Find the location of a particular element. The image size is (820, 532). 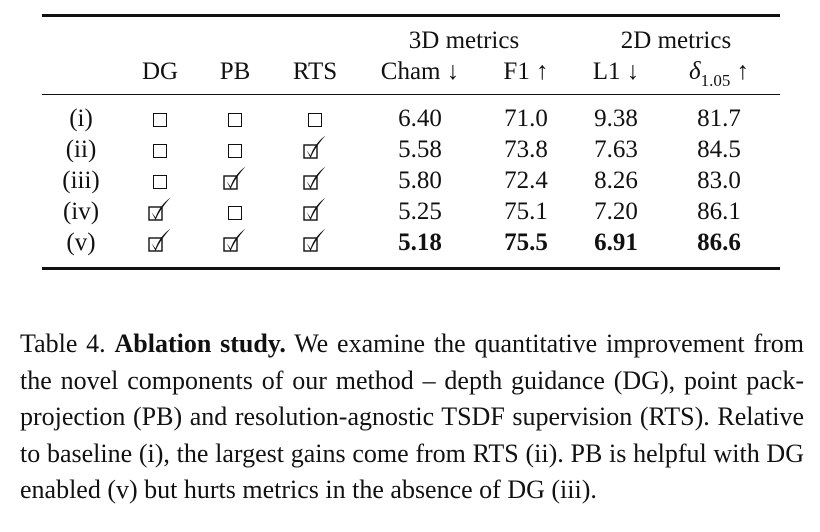

cell-delta: 86.6 is located at coordinates (719, 242).